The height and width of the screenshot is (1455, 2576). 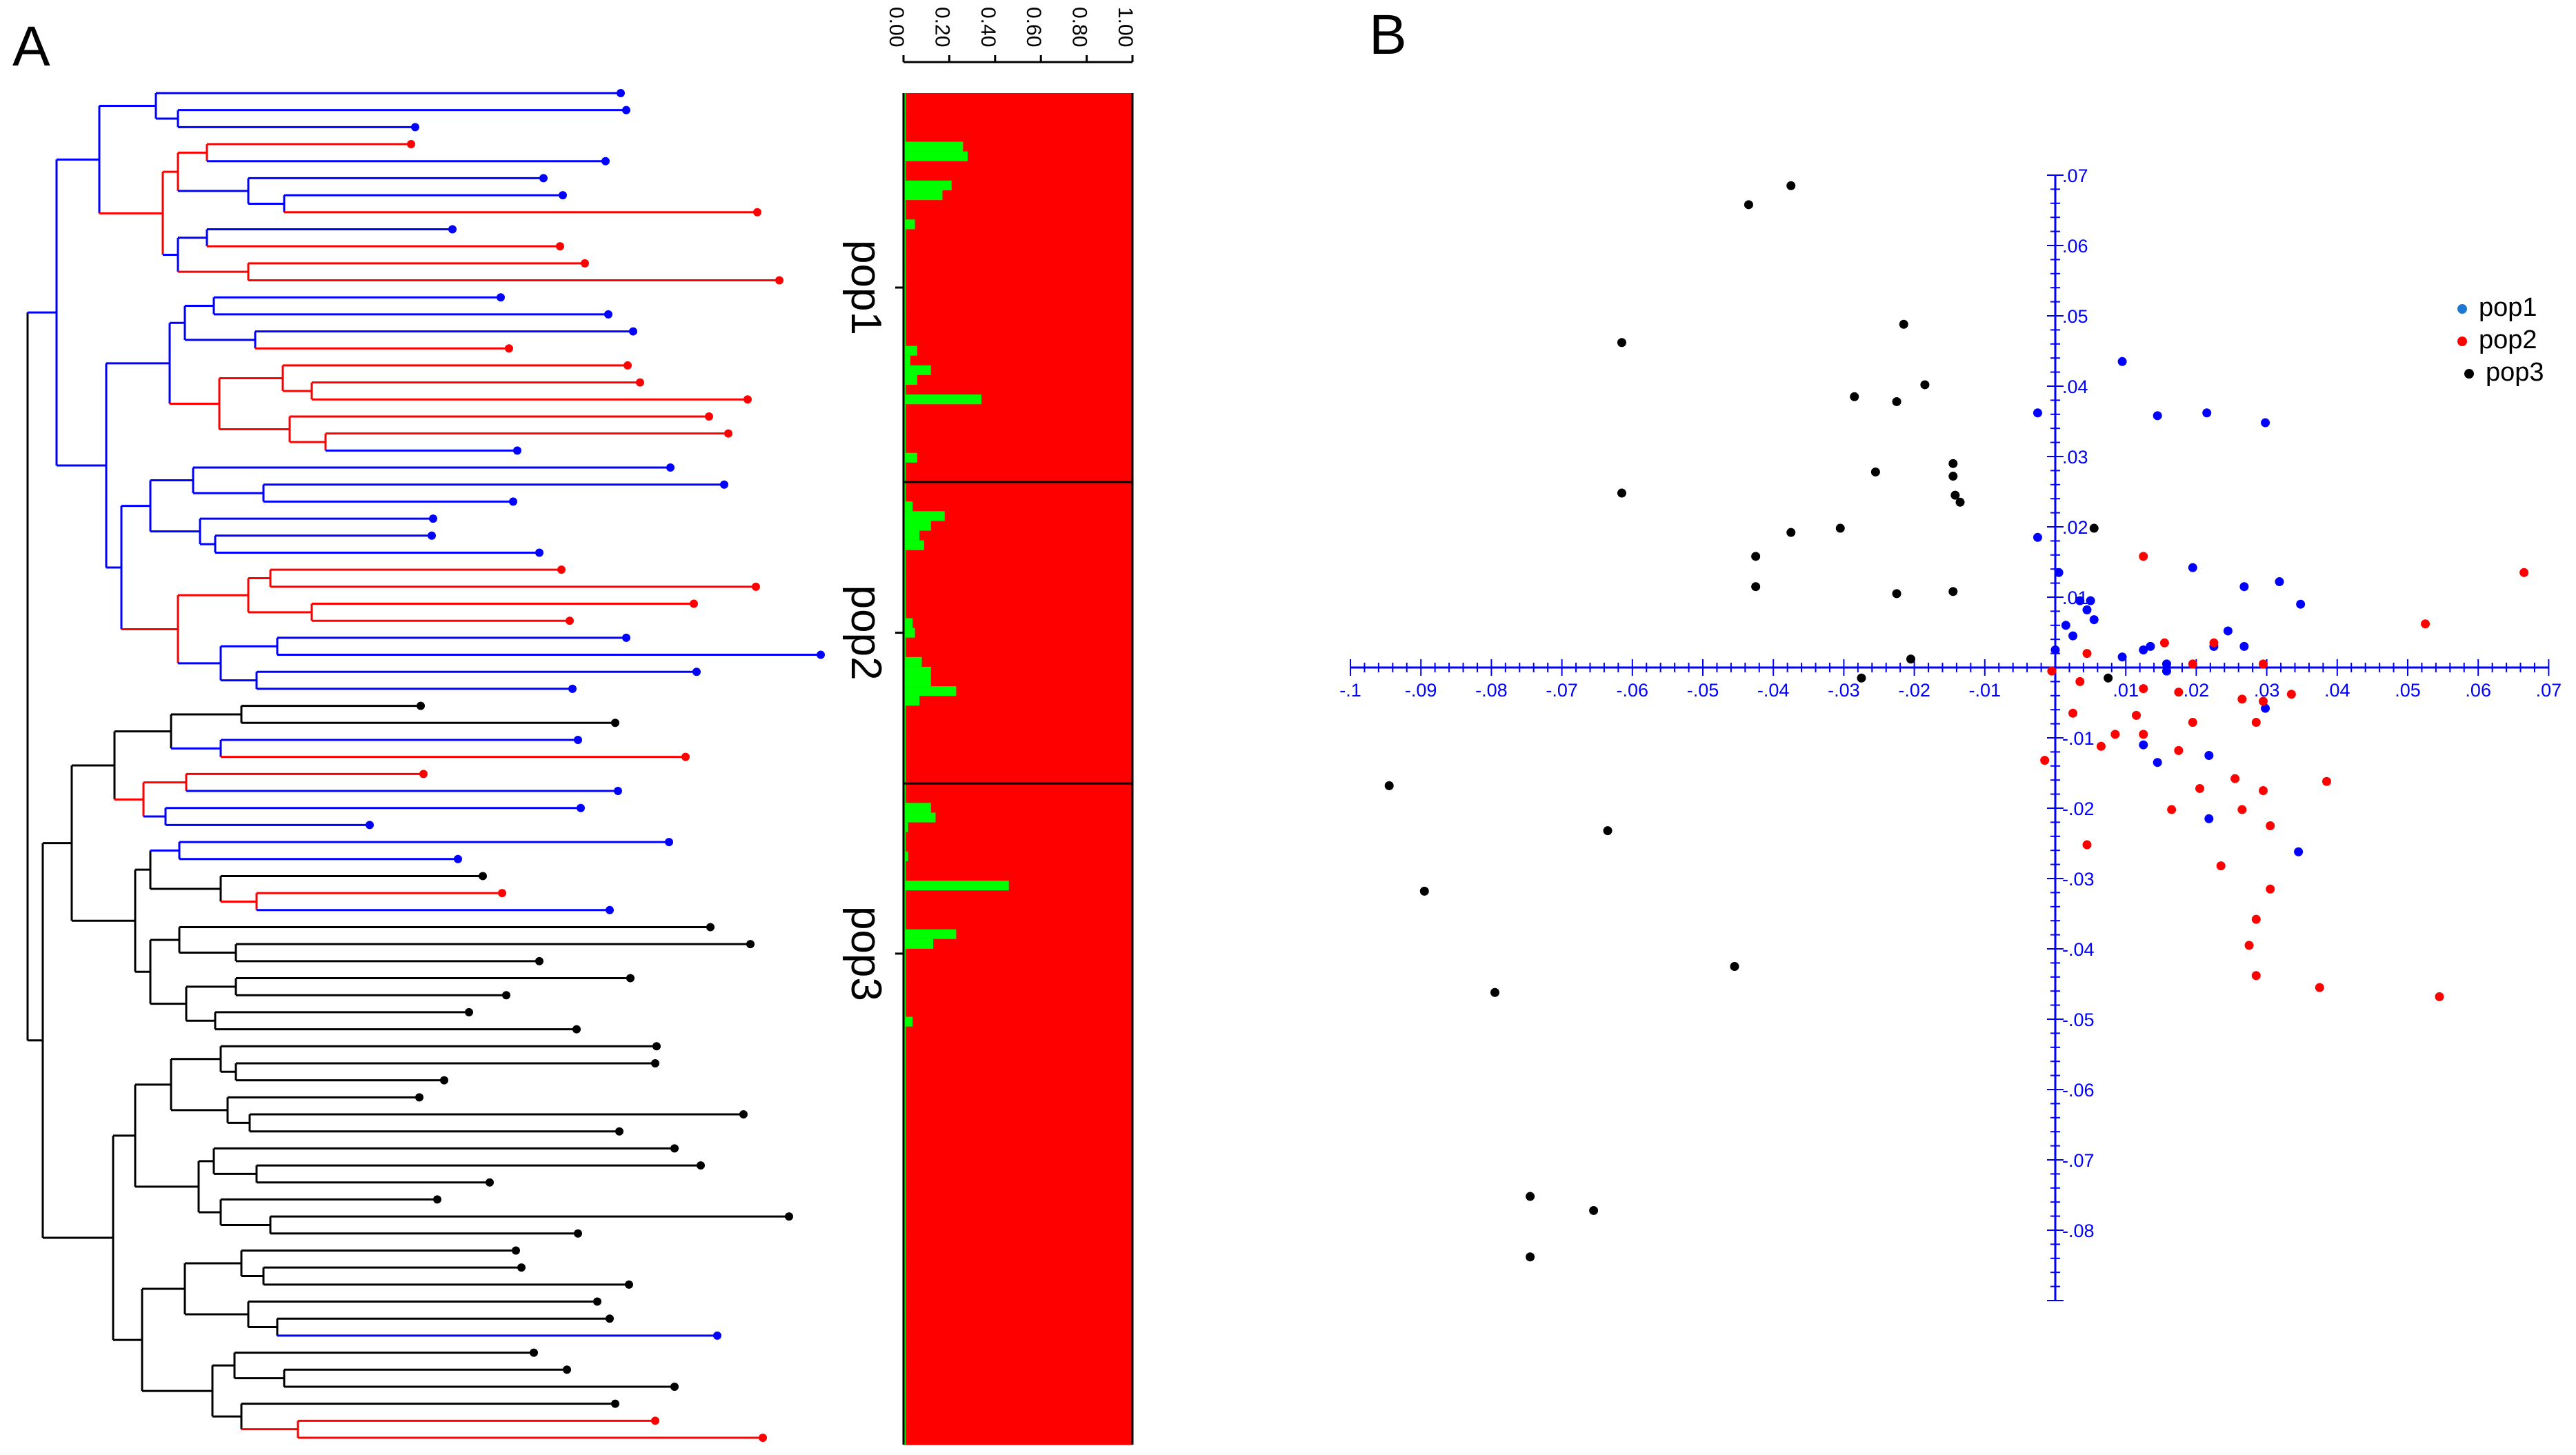 I want to click on x-tick-label: -.02, so click(x=1914, y=690).